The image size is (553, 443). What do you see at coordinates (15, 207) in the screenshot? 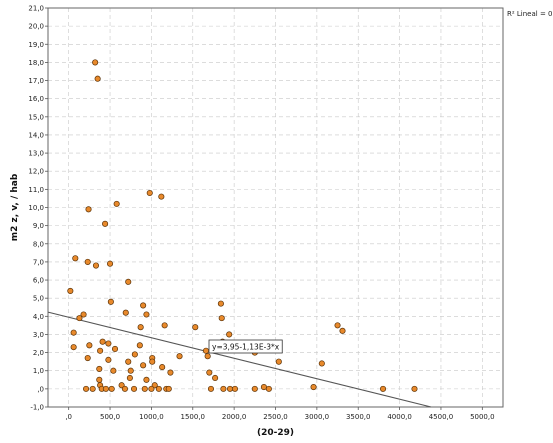
I see `y-axis-title: m2 z, v, / hab` at bounding box center [15, 207].